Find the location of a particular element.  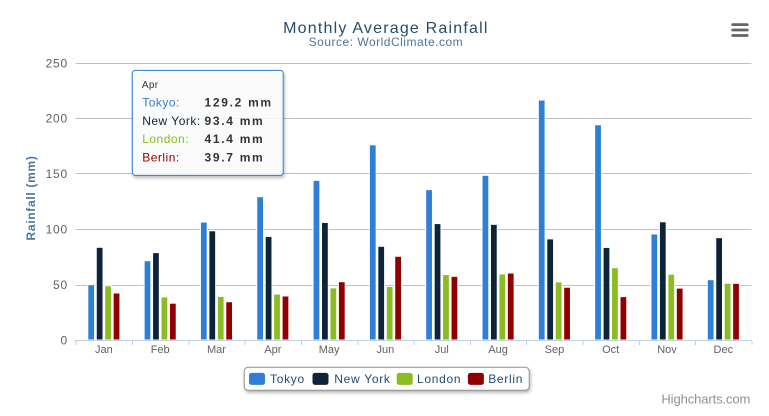

svg-text: Mar is located at coordinates (216, 350).